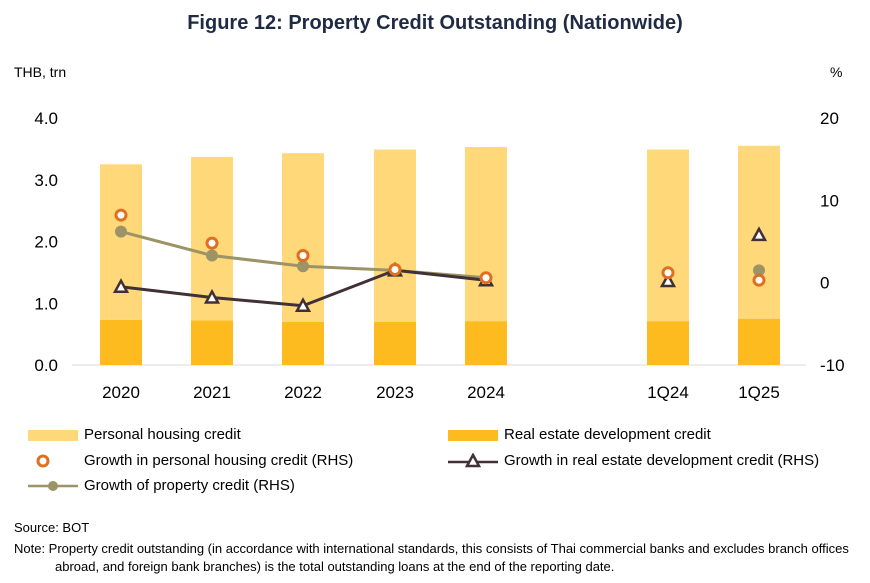 Image resolution: width=870 pixels, height=583 pixels. I want to click on x-axis-tick-label: 1Q25, so click(759, 392).